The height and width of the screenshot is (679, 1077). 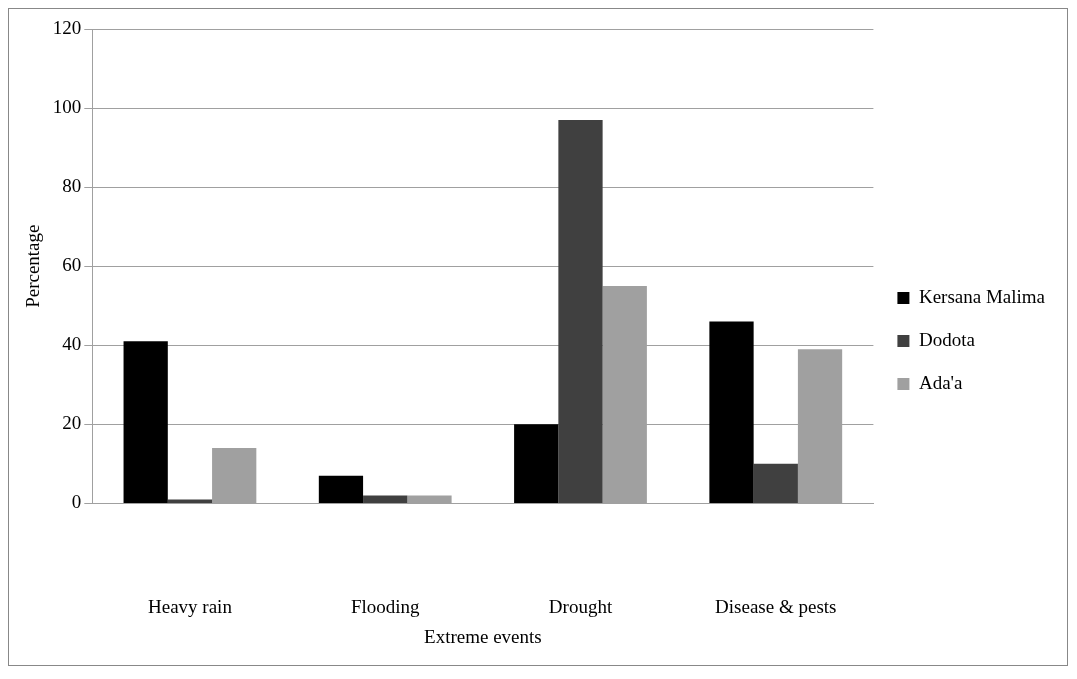 What do you see at coordinates (580, 606) in the screenshot?
I see `x-tick-label: Drought` at bounding box center [580, 606].